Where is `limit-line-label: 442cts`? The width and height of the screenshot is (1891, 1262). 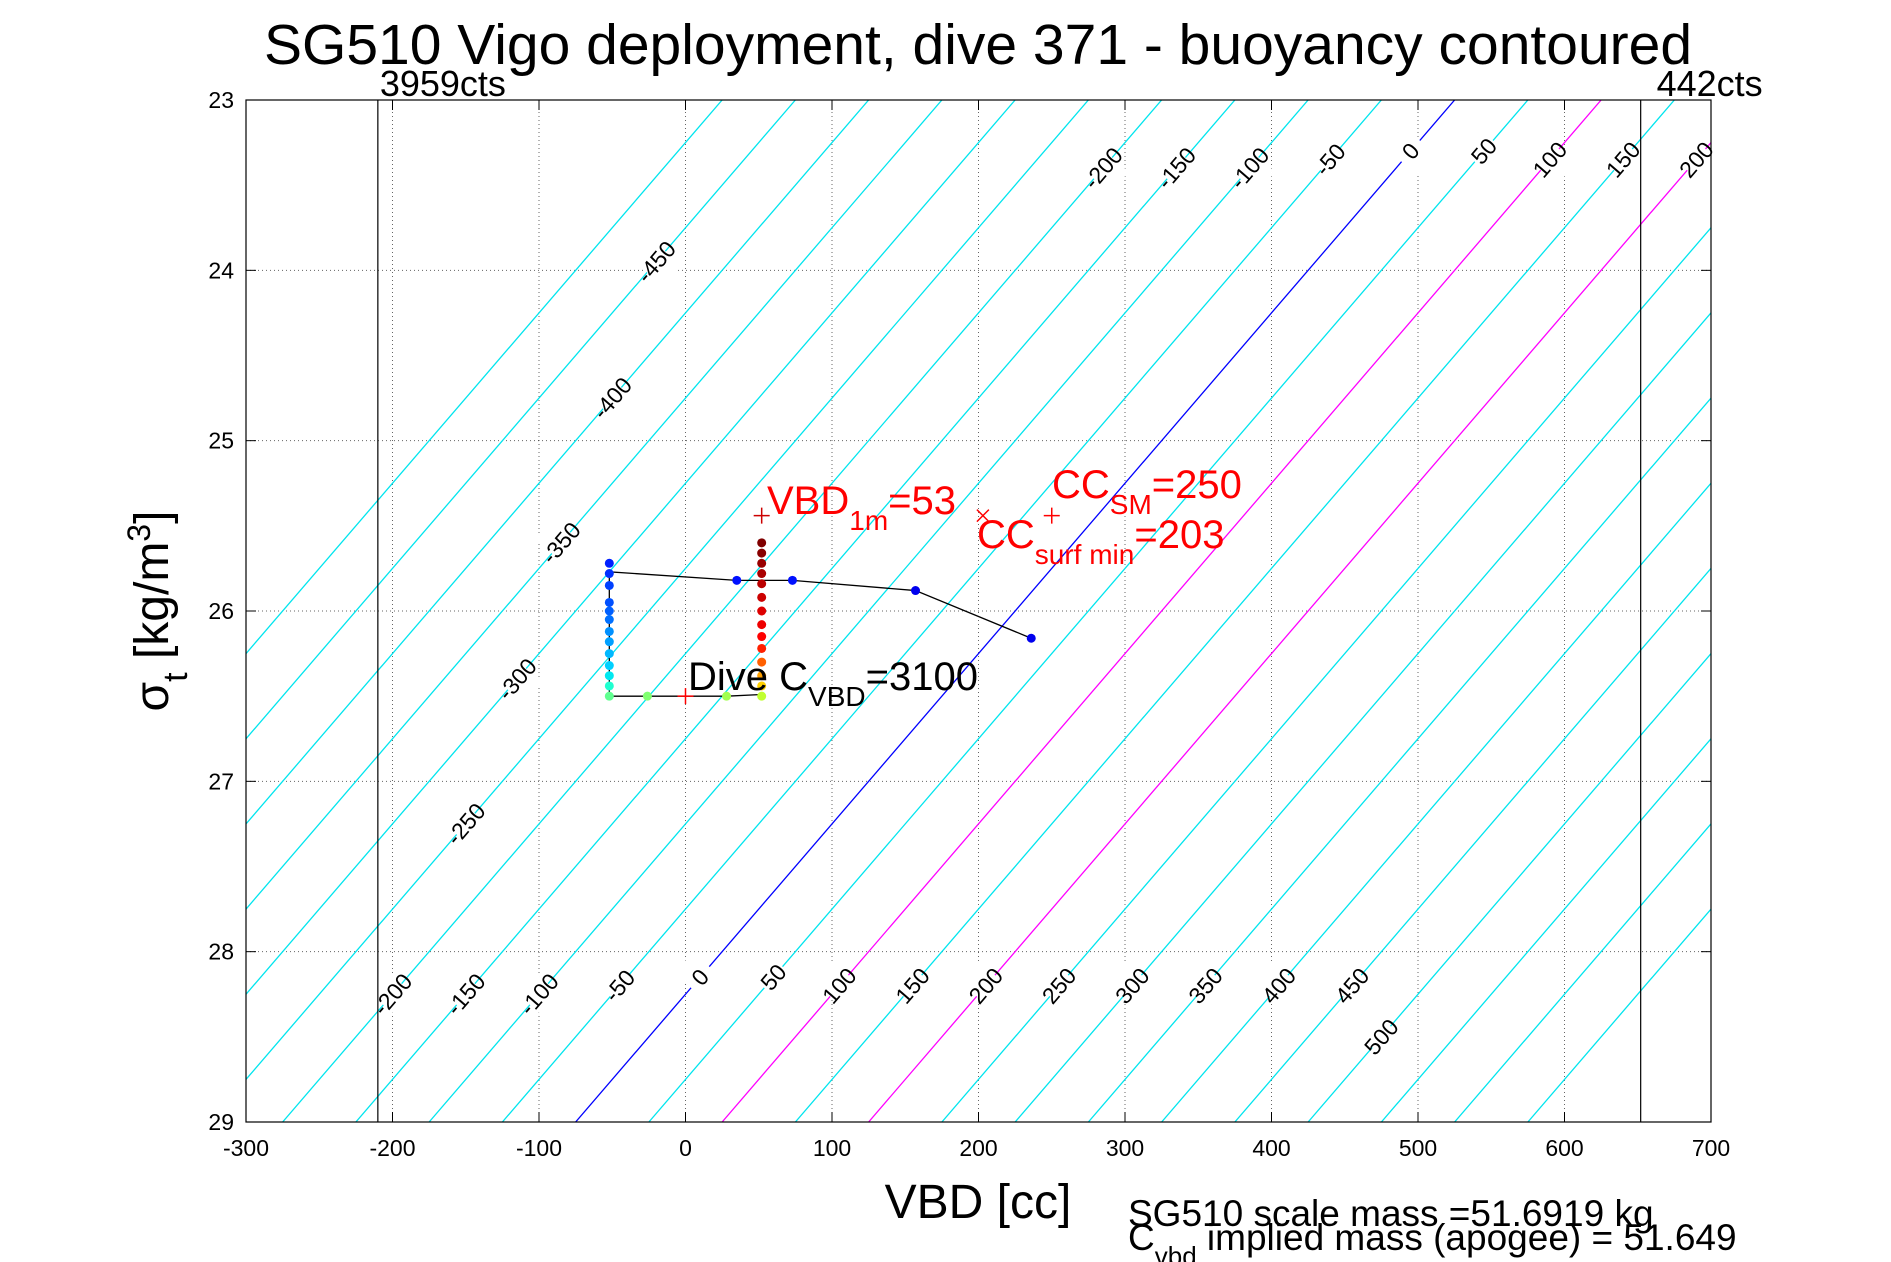
limit-line-label: 442cts is located at coordinates (1710, 83).